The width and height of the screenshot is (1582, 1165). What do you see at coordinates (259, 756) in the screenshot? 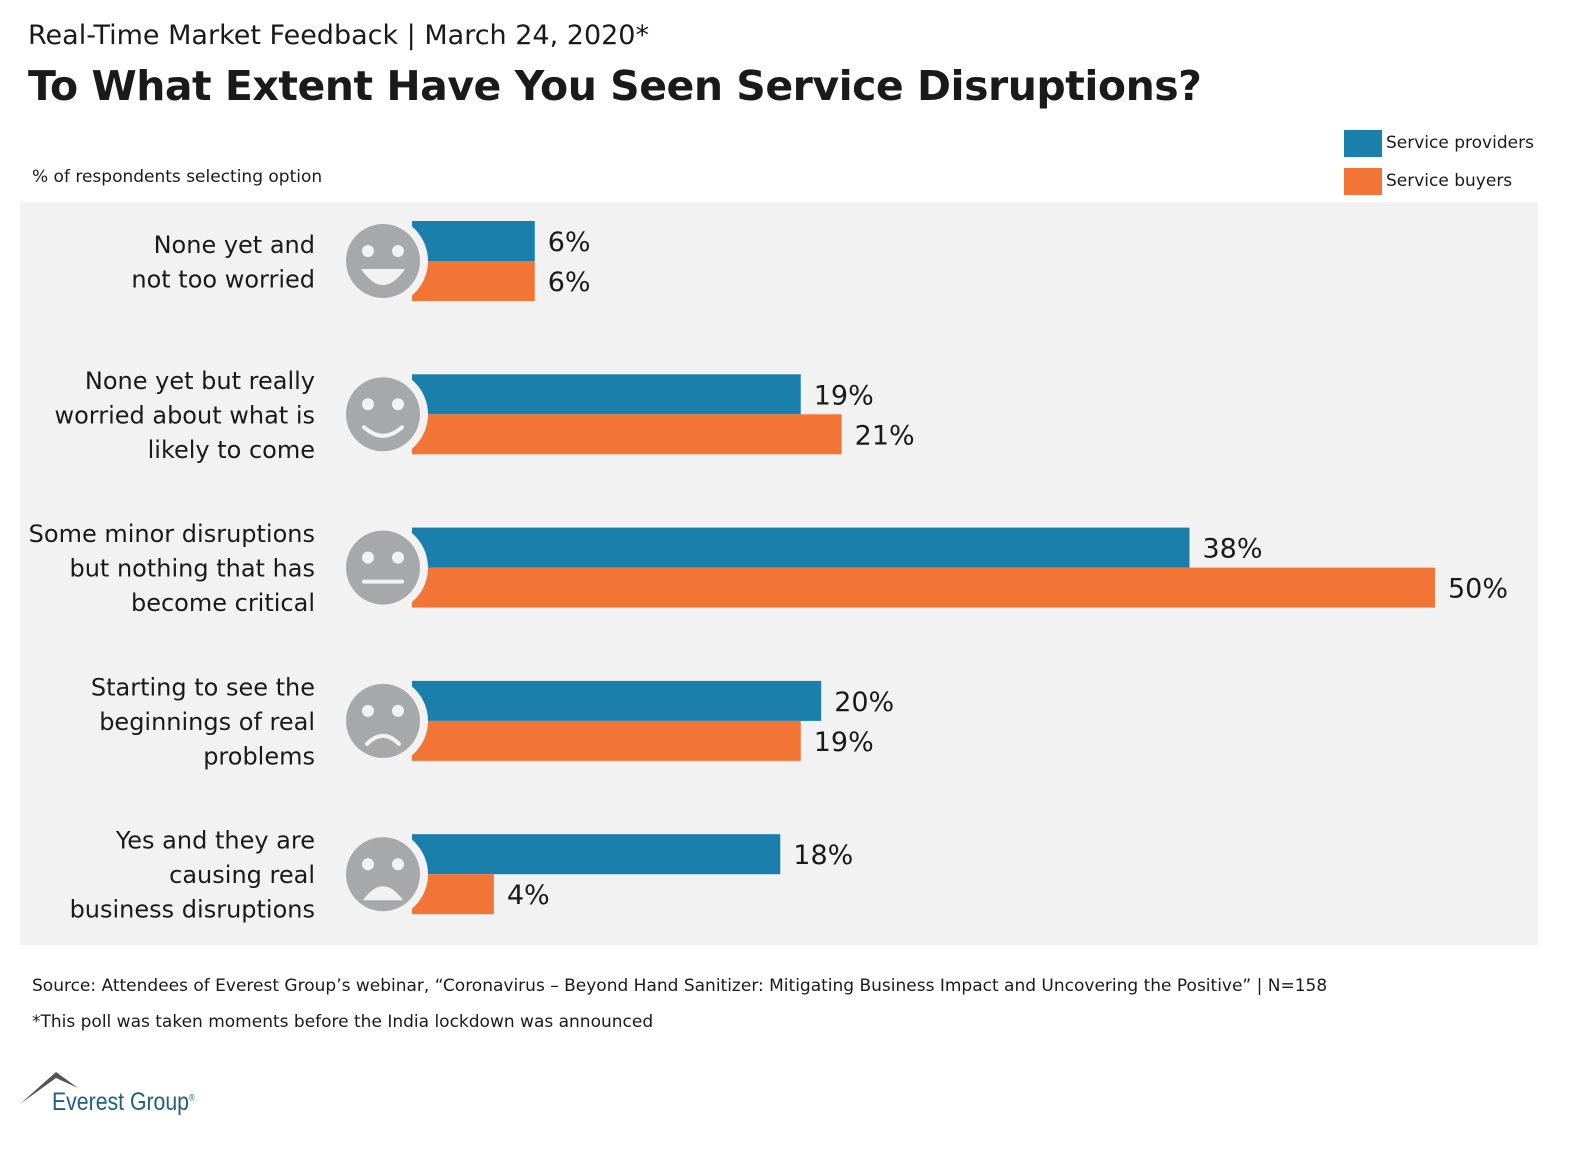
I see `category-label: problems` at bounding box center [259, 756].